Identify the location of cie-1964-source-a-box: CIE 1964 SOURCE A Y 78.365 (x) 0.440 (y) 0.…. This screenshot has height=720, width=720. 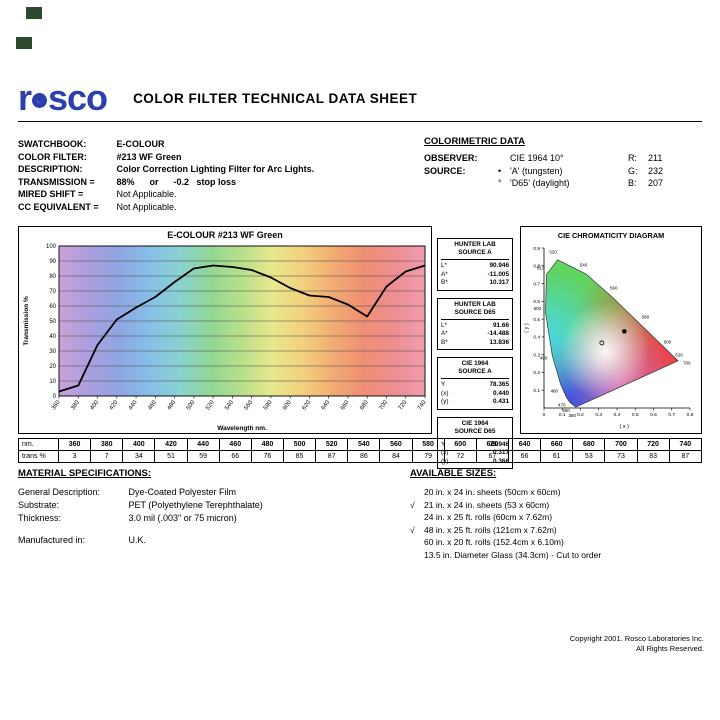
(475, 383).